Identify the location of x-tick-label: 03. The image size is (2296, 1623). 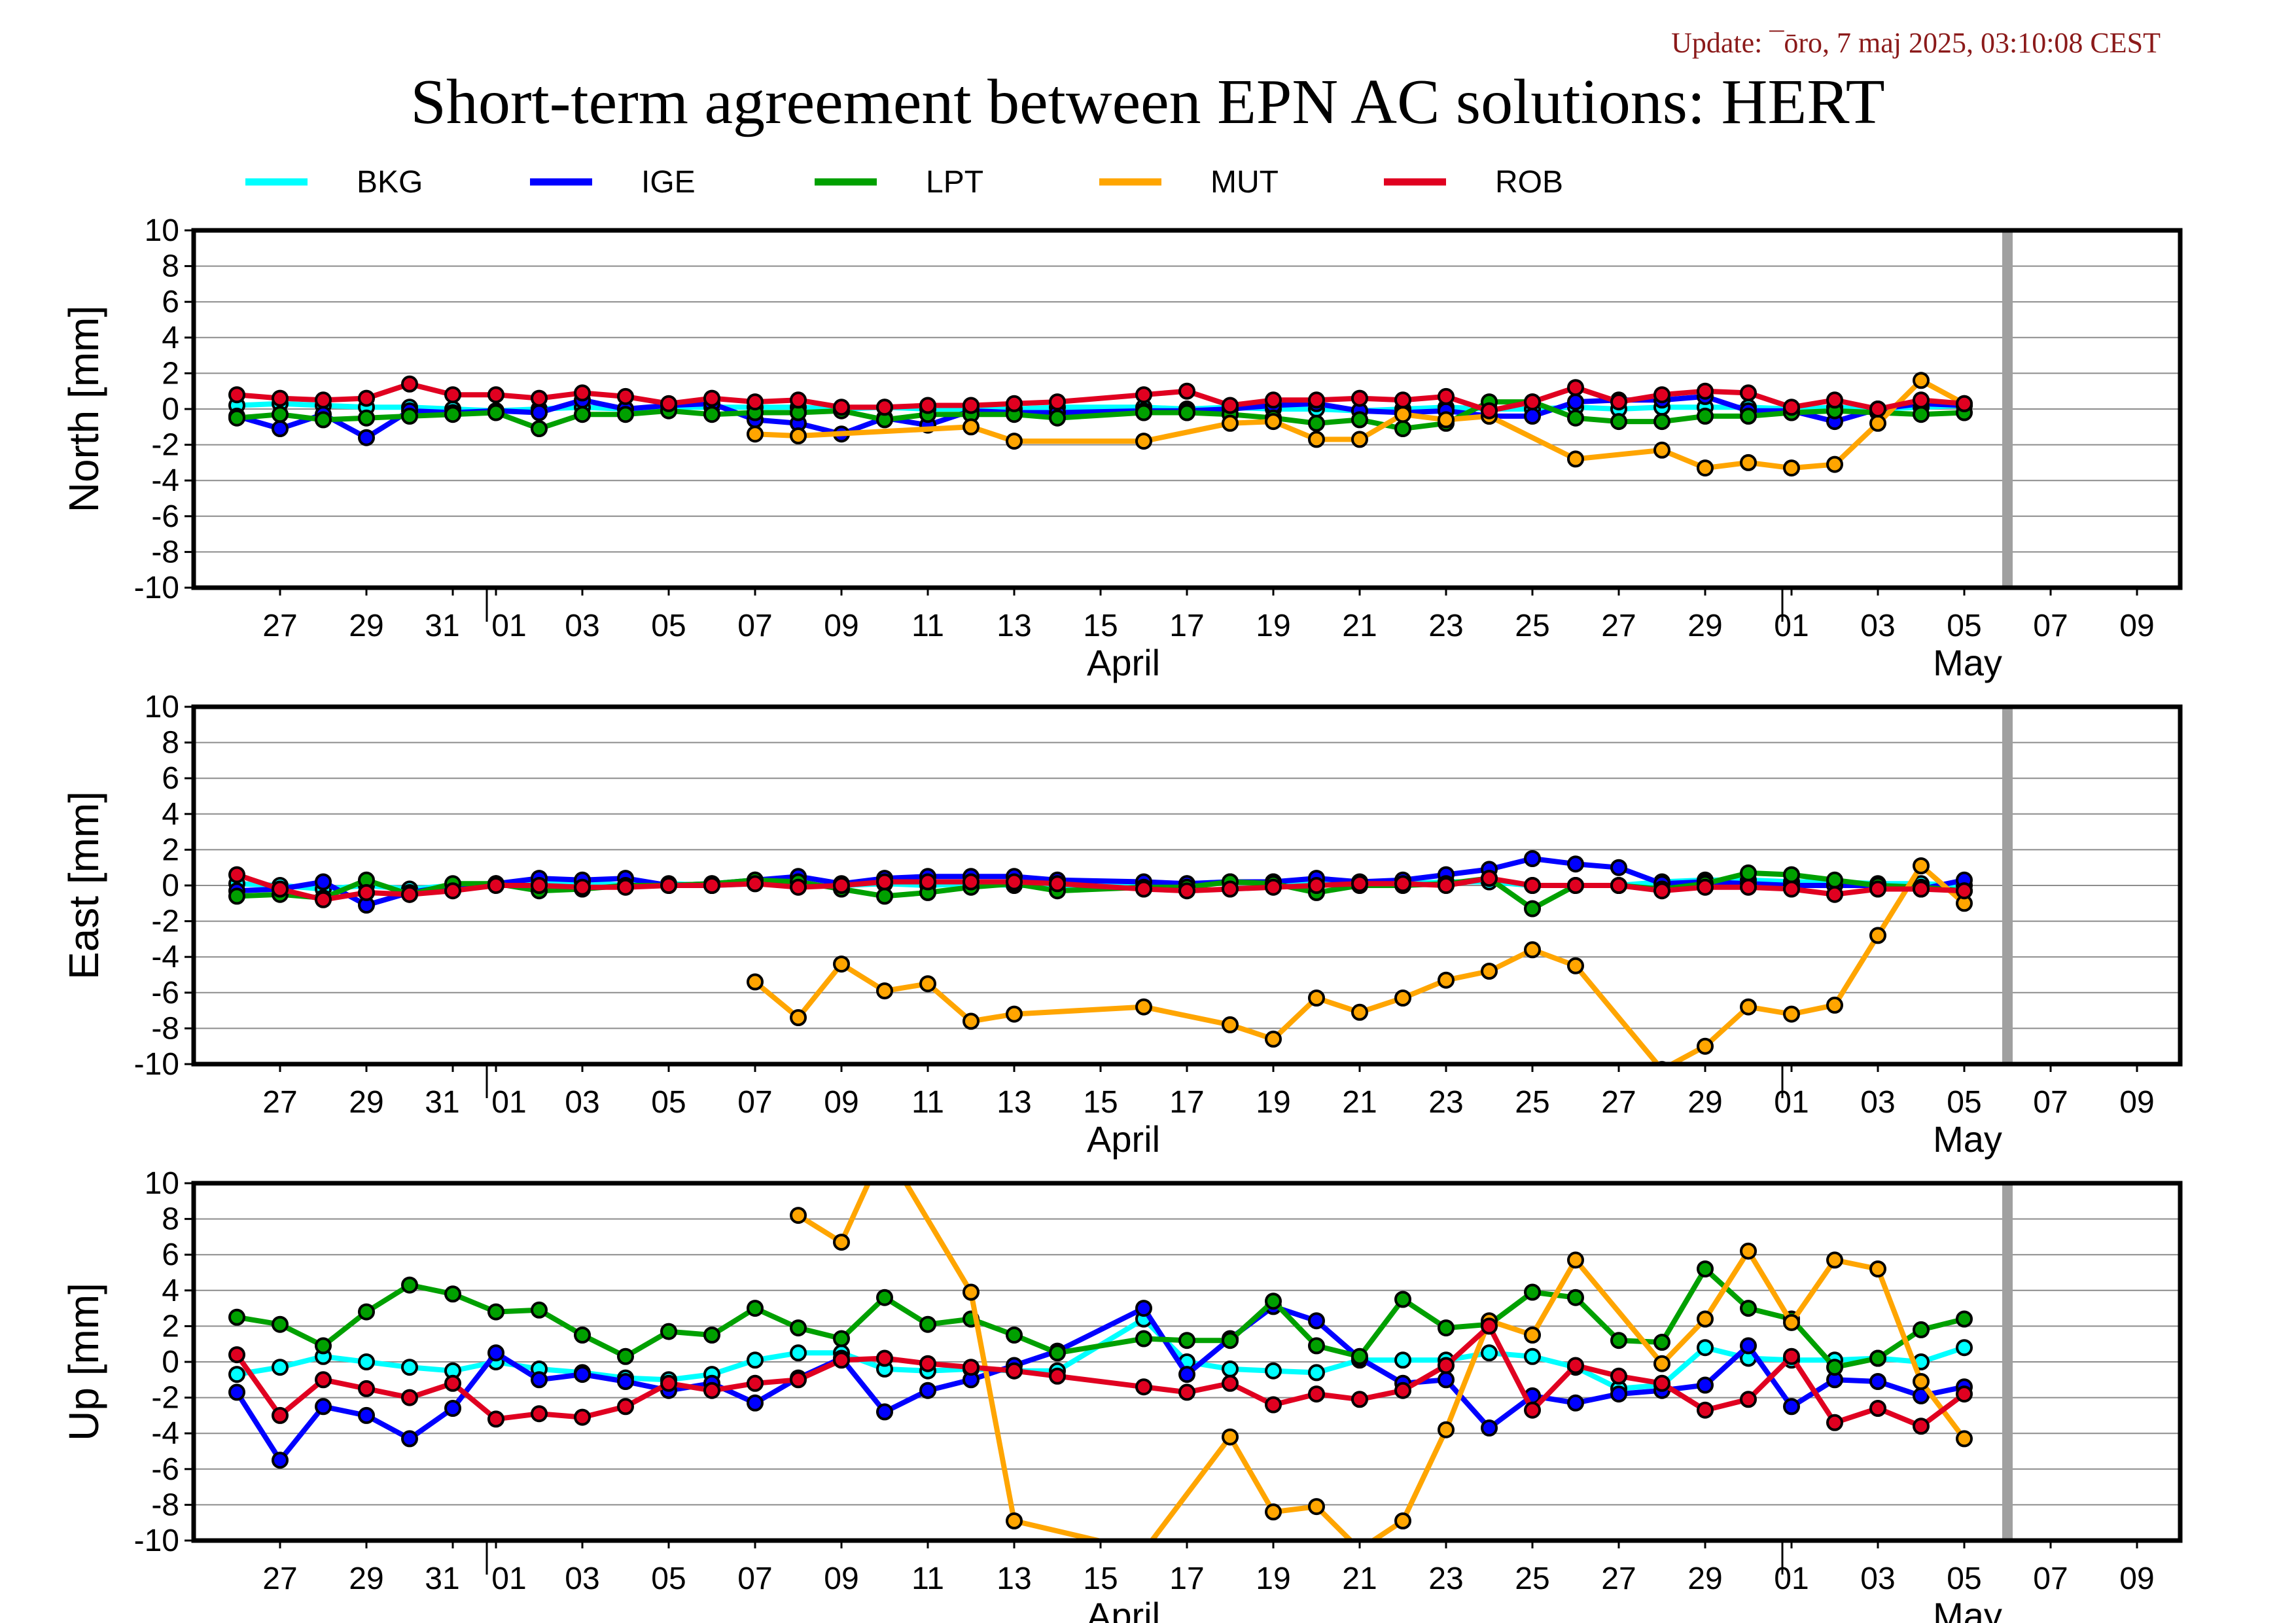
(582, 1578).